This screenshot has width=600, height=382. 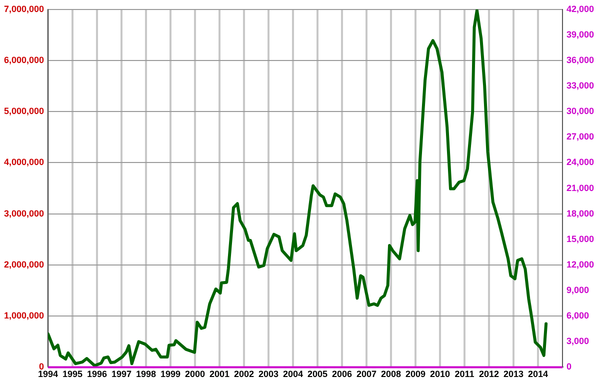 What do you see at coordinates (220, 374) in the screenshot?
I see `x-tick-label: 2001` at bounding box center [220, 374].